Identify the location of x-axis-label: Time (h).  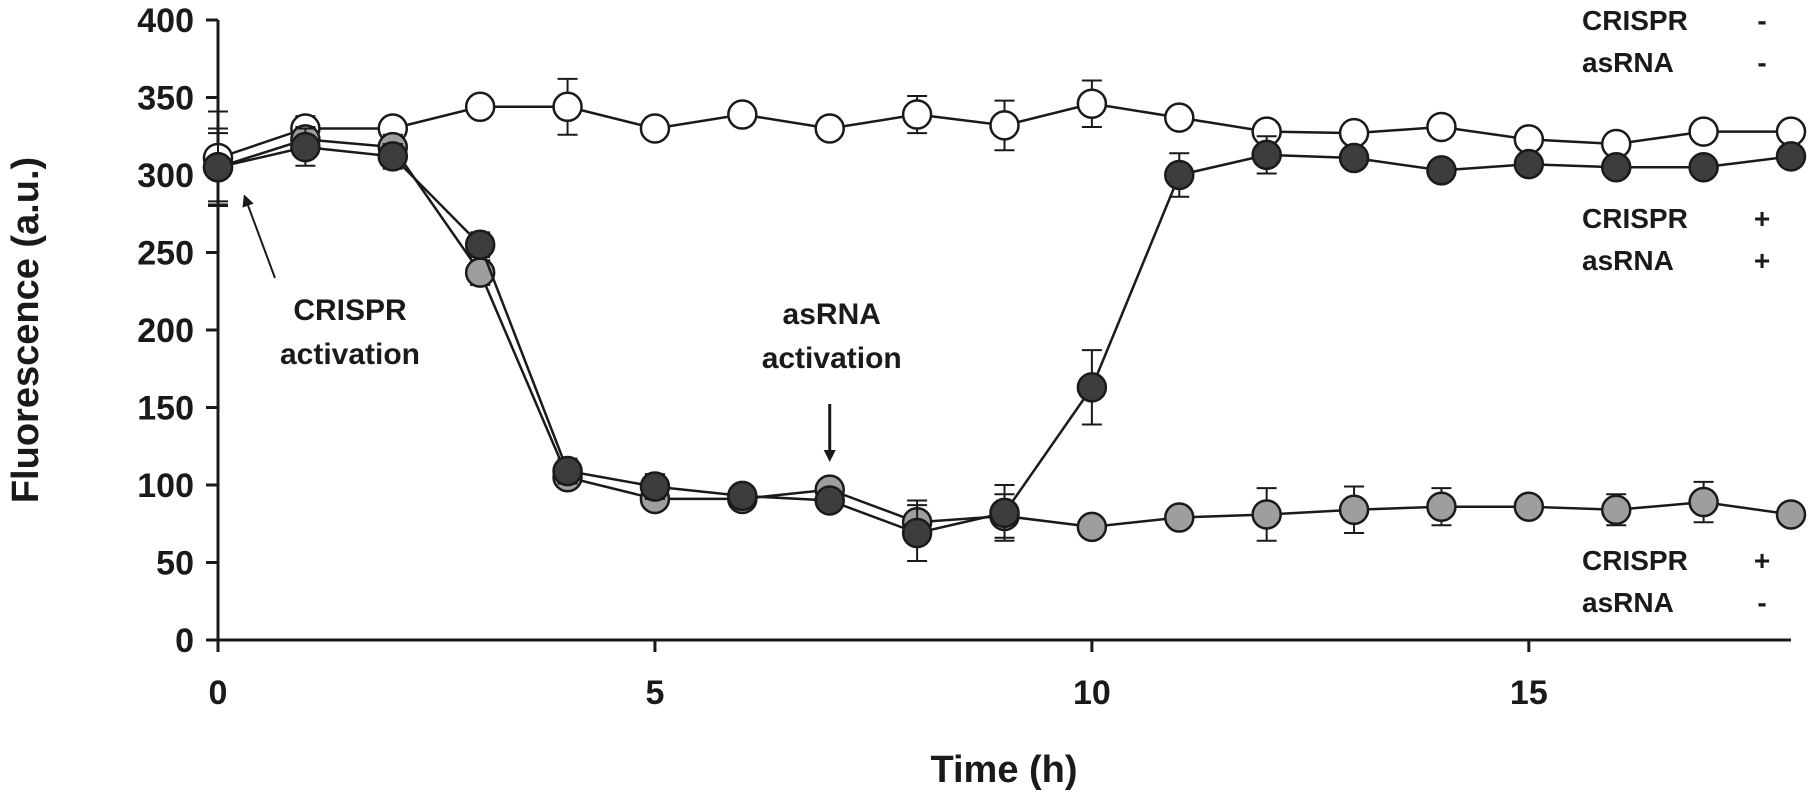
(1003, 770).